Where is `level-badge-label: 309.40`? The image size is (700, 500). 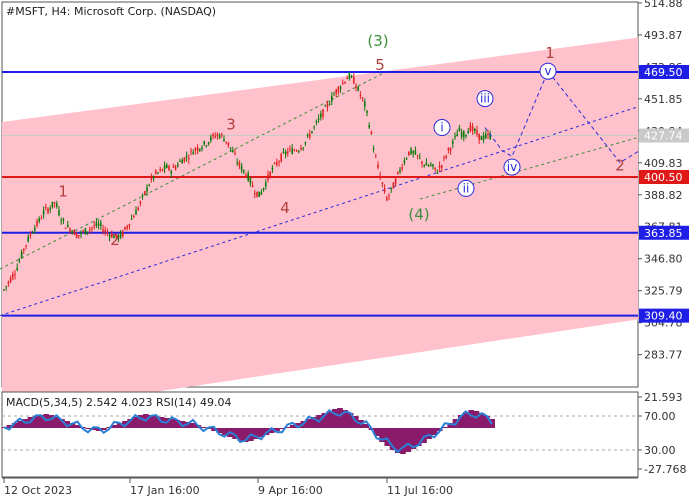
level-badge-label: 309.40 is located at coordinates (663, 316).